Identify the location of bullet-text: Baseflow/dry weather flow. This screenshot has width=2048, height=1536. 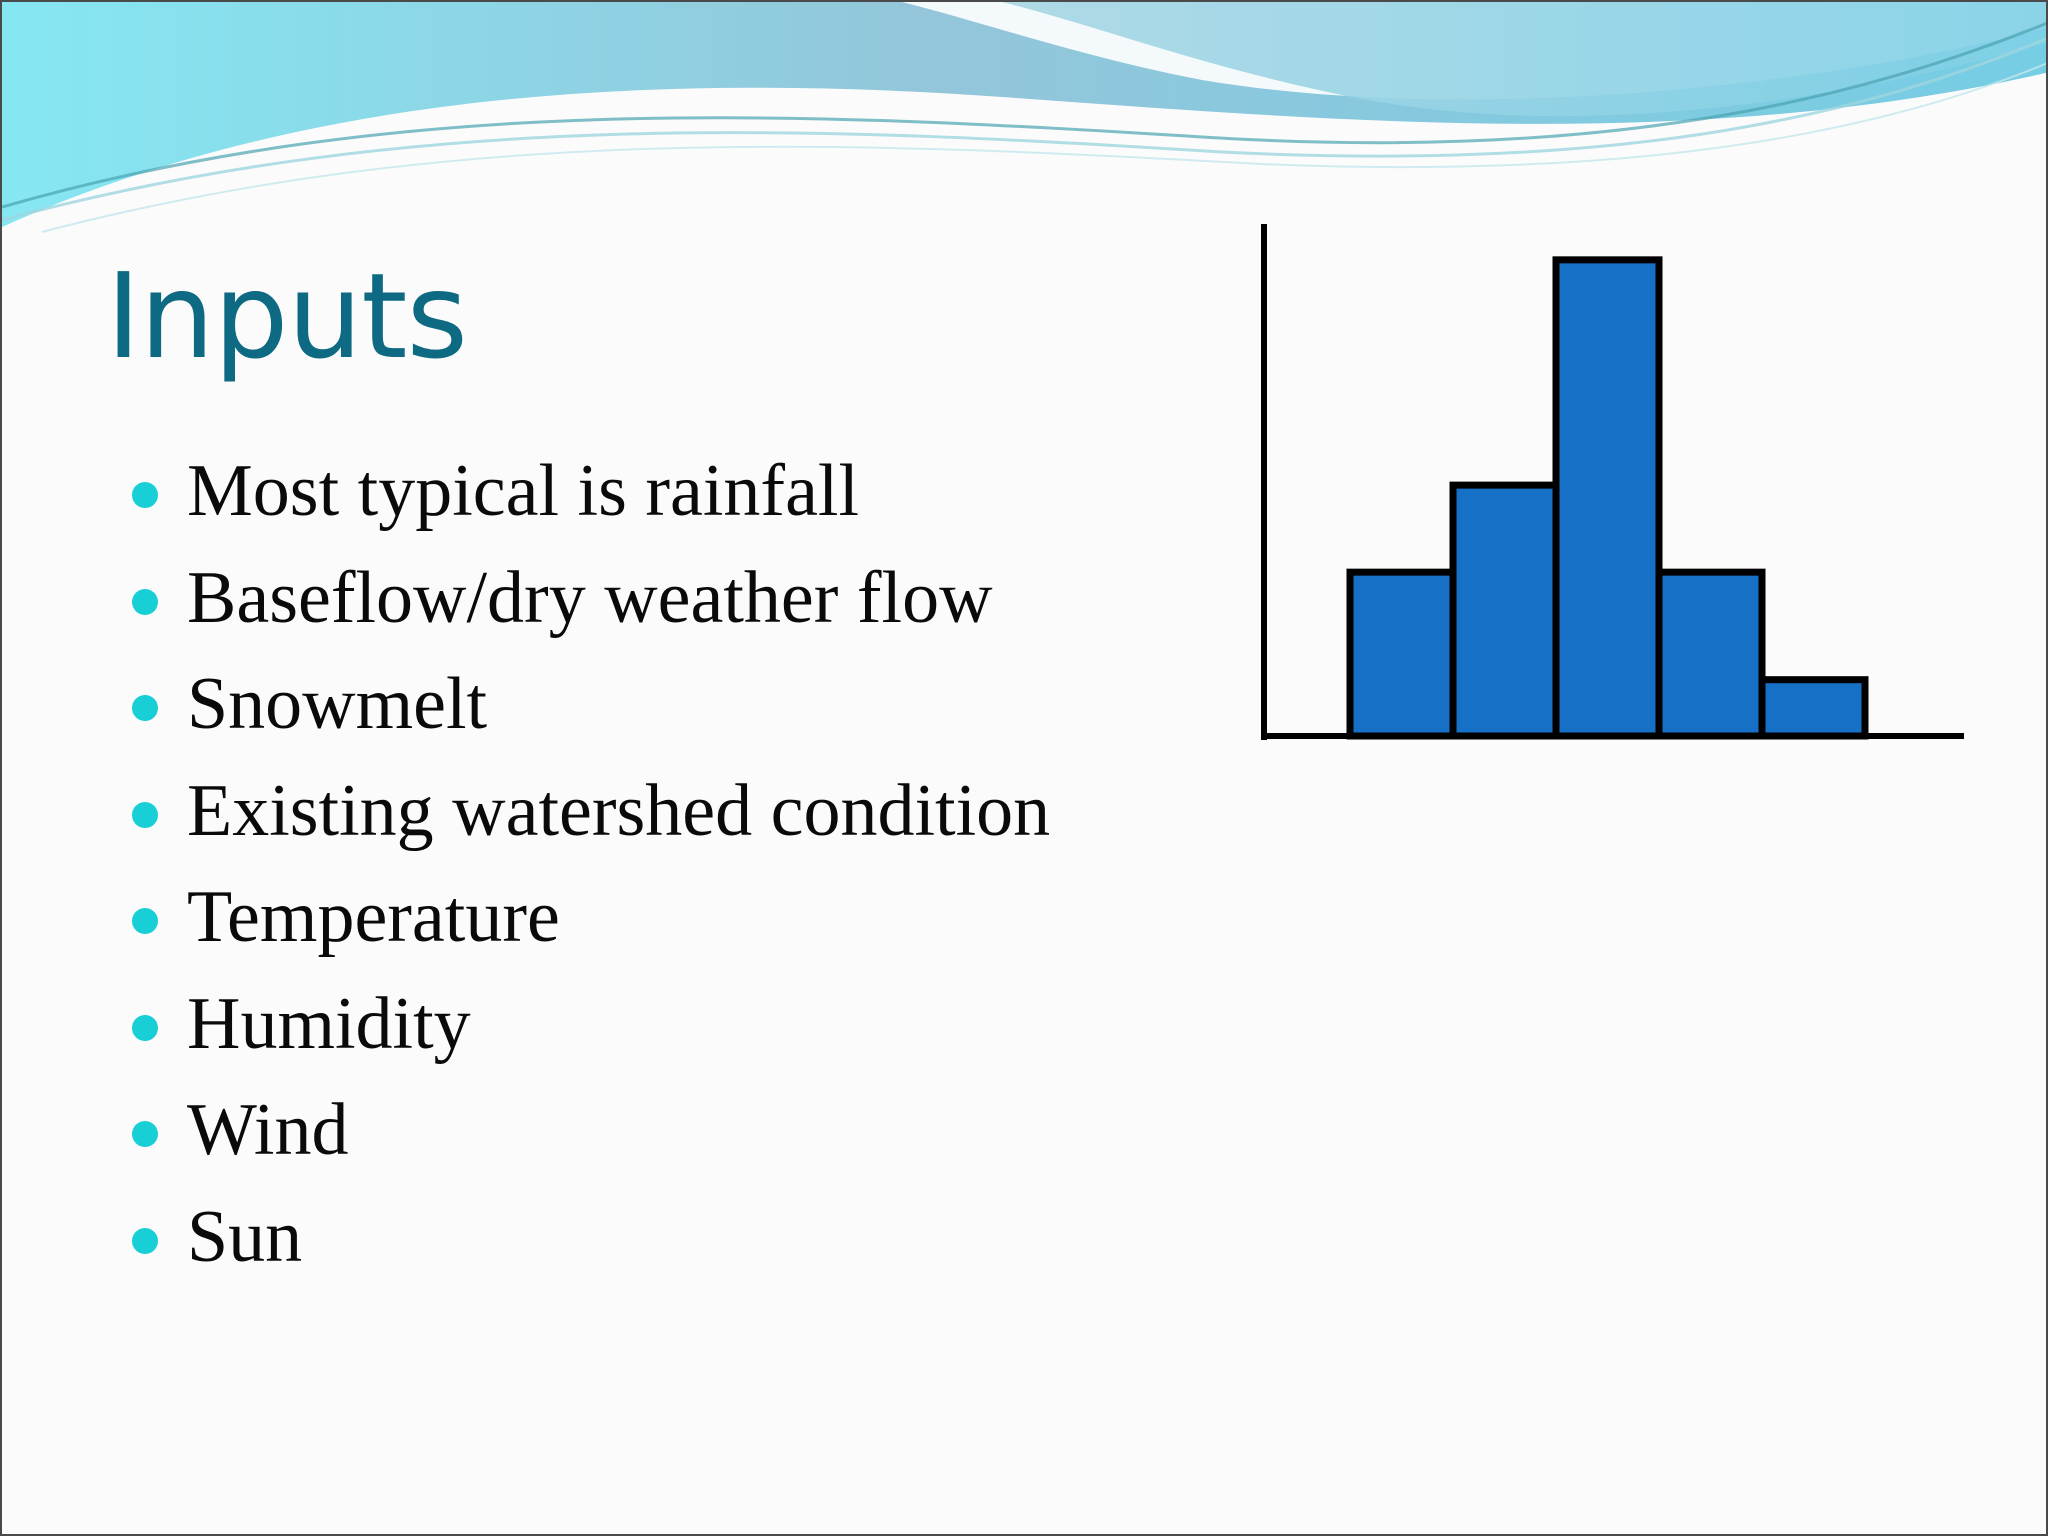
(590, 597).